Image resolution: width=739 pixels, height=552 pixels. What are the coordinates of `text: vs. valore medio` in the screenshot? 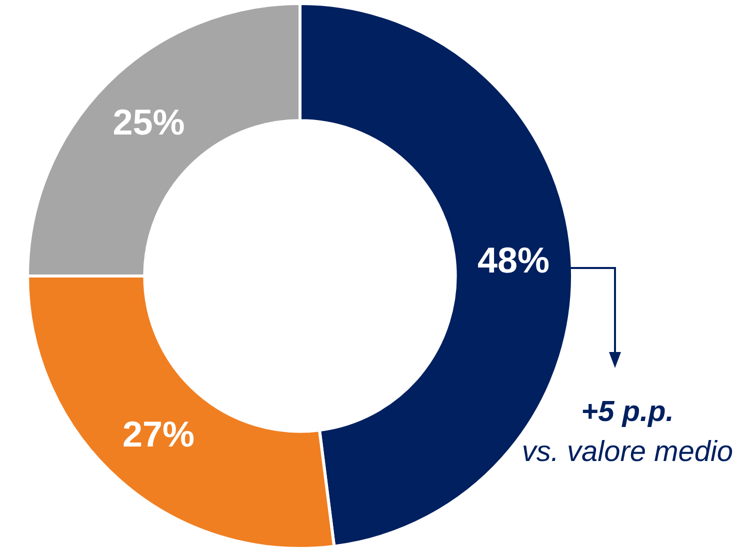 It's located at (627, 452).